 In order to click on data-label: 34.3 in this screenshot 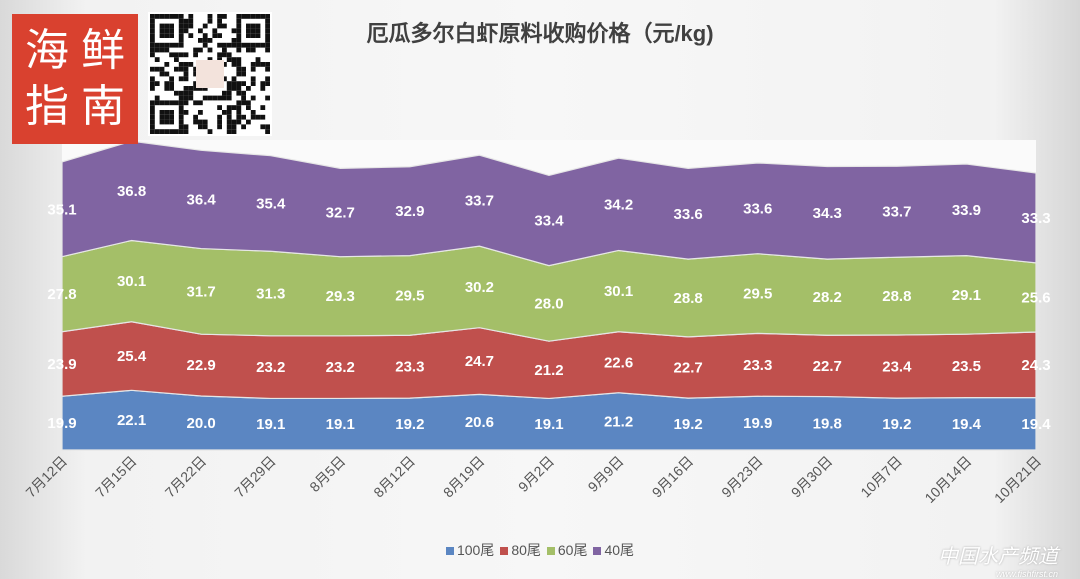, I will do `click(827, 213)`.